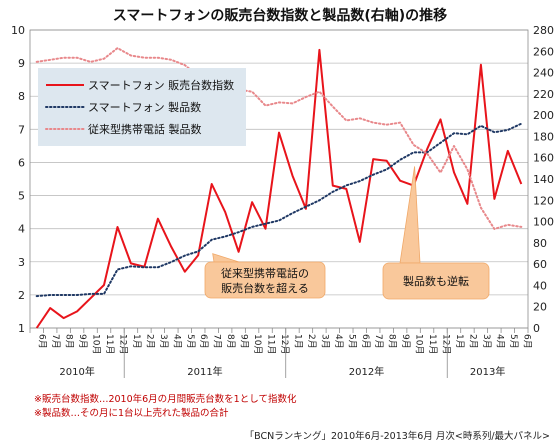 This screenshot has width=560, height=444. Describe the element at coordinates (204, 371) in the screenshot. I see `x-year-label: 2011年` at that location.